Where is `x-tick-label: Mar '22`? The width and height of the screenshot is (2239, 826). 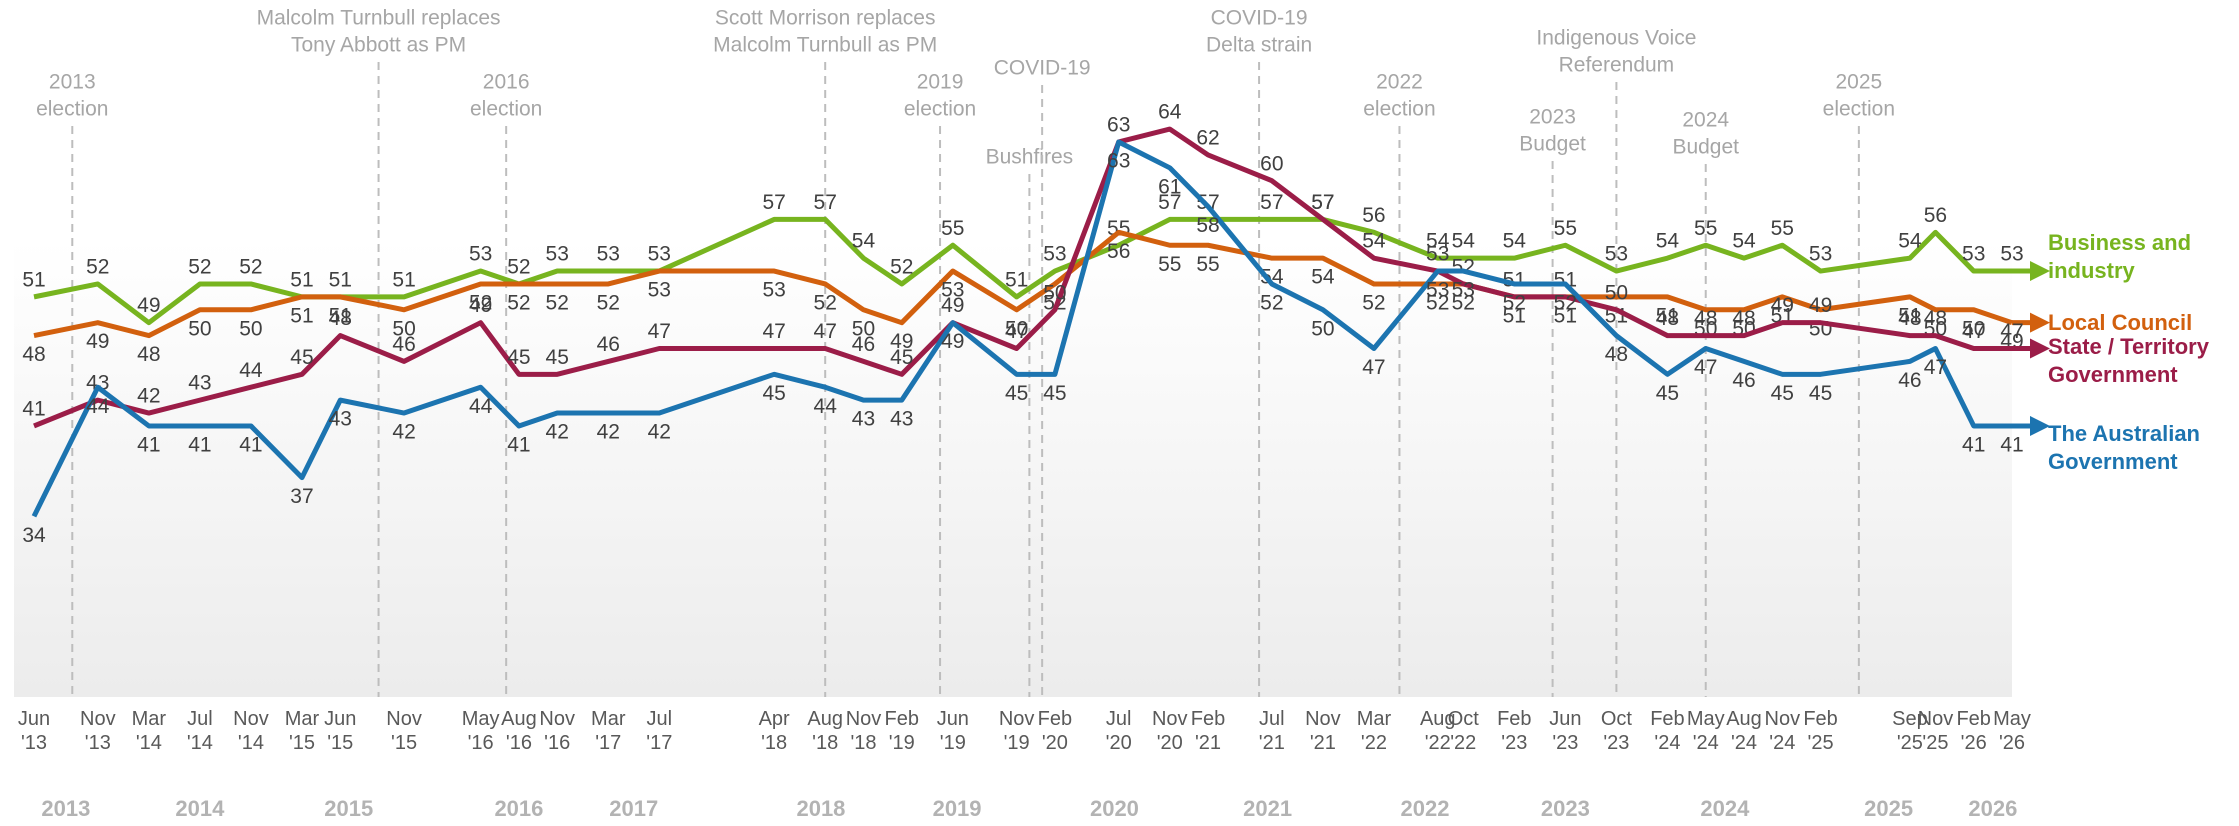 x-tick-label: Mar '22 is located at coordinates (1374, 731).